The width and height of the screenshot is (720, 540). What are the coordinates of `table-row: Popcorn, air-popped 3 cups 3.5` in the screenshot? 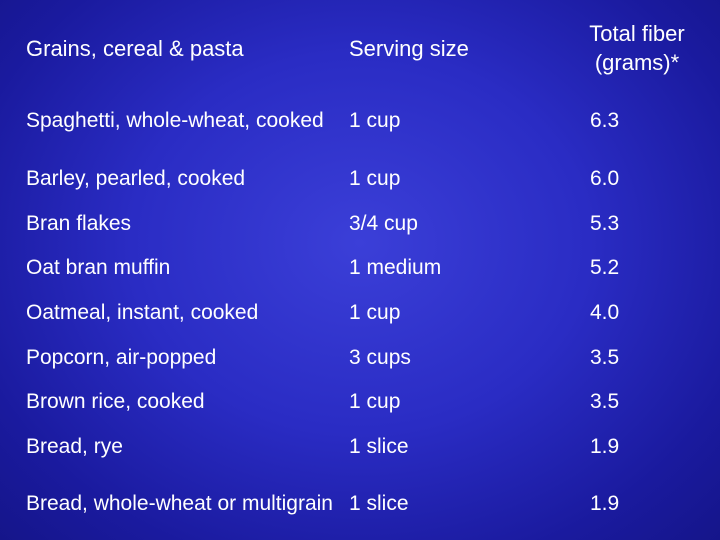 It's located at (364, 357).